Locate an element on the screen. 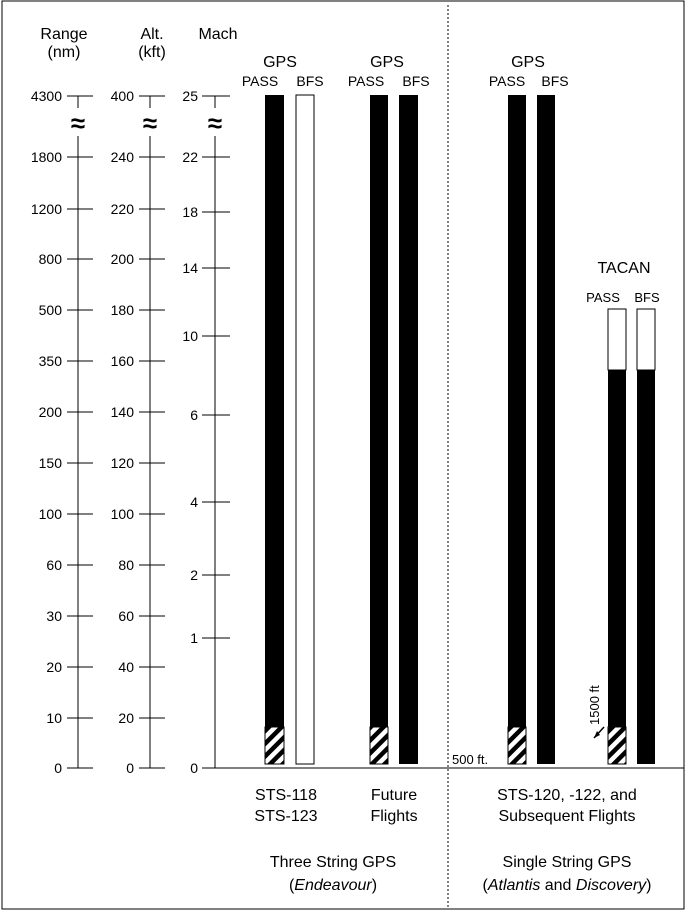 The image size is (688, 913). range-axis-title: Range is located at coordinates (63, 34).